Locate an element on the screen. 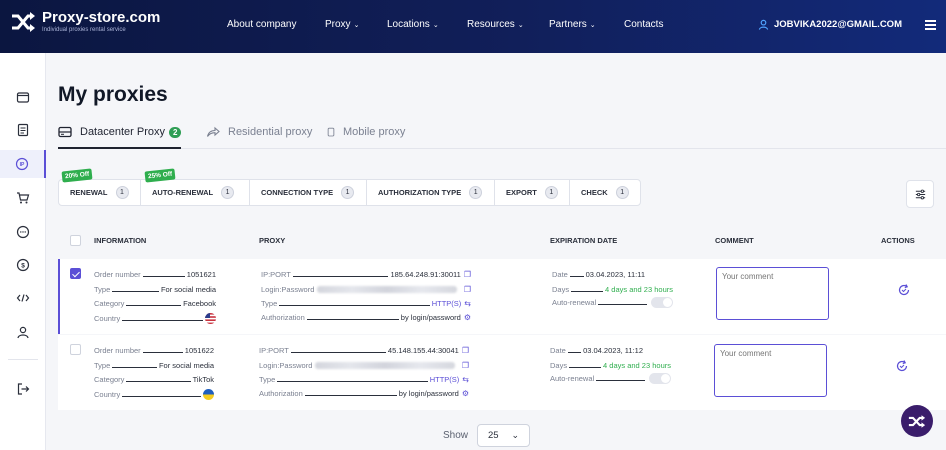 This screenshot has width=946, height=450. exp-days: Days 4 days and 23 hours is located at coordinates (610, 365).